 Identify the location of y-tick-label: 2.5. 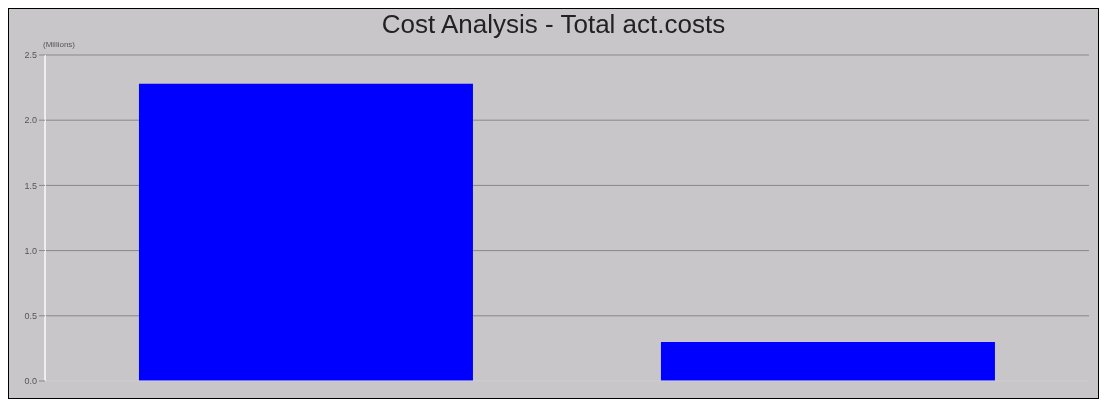
(30, 55).